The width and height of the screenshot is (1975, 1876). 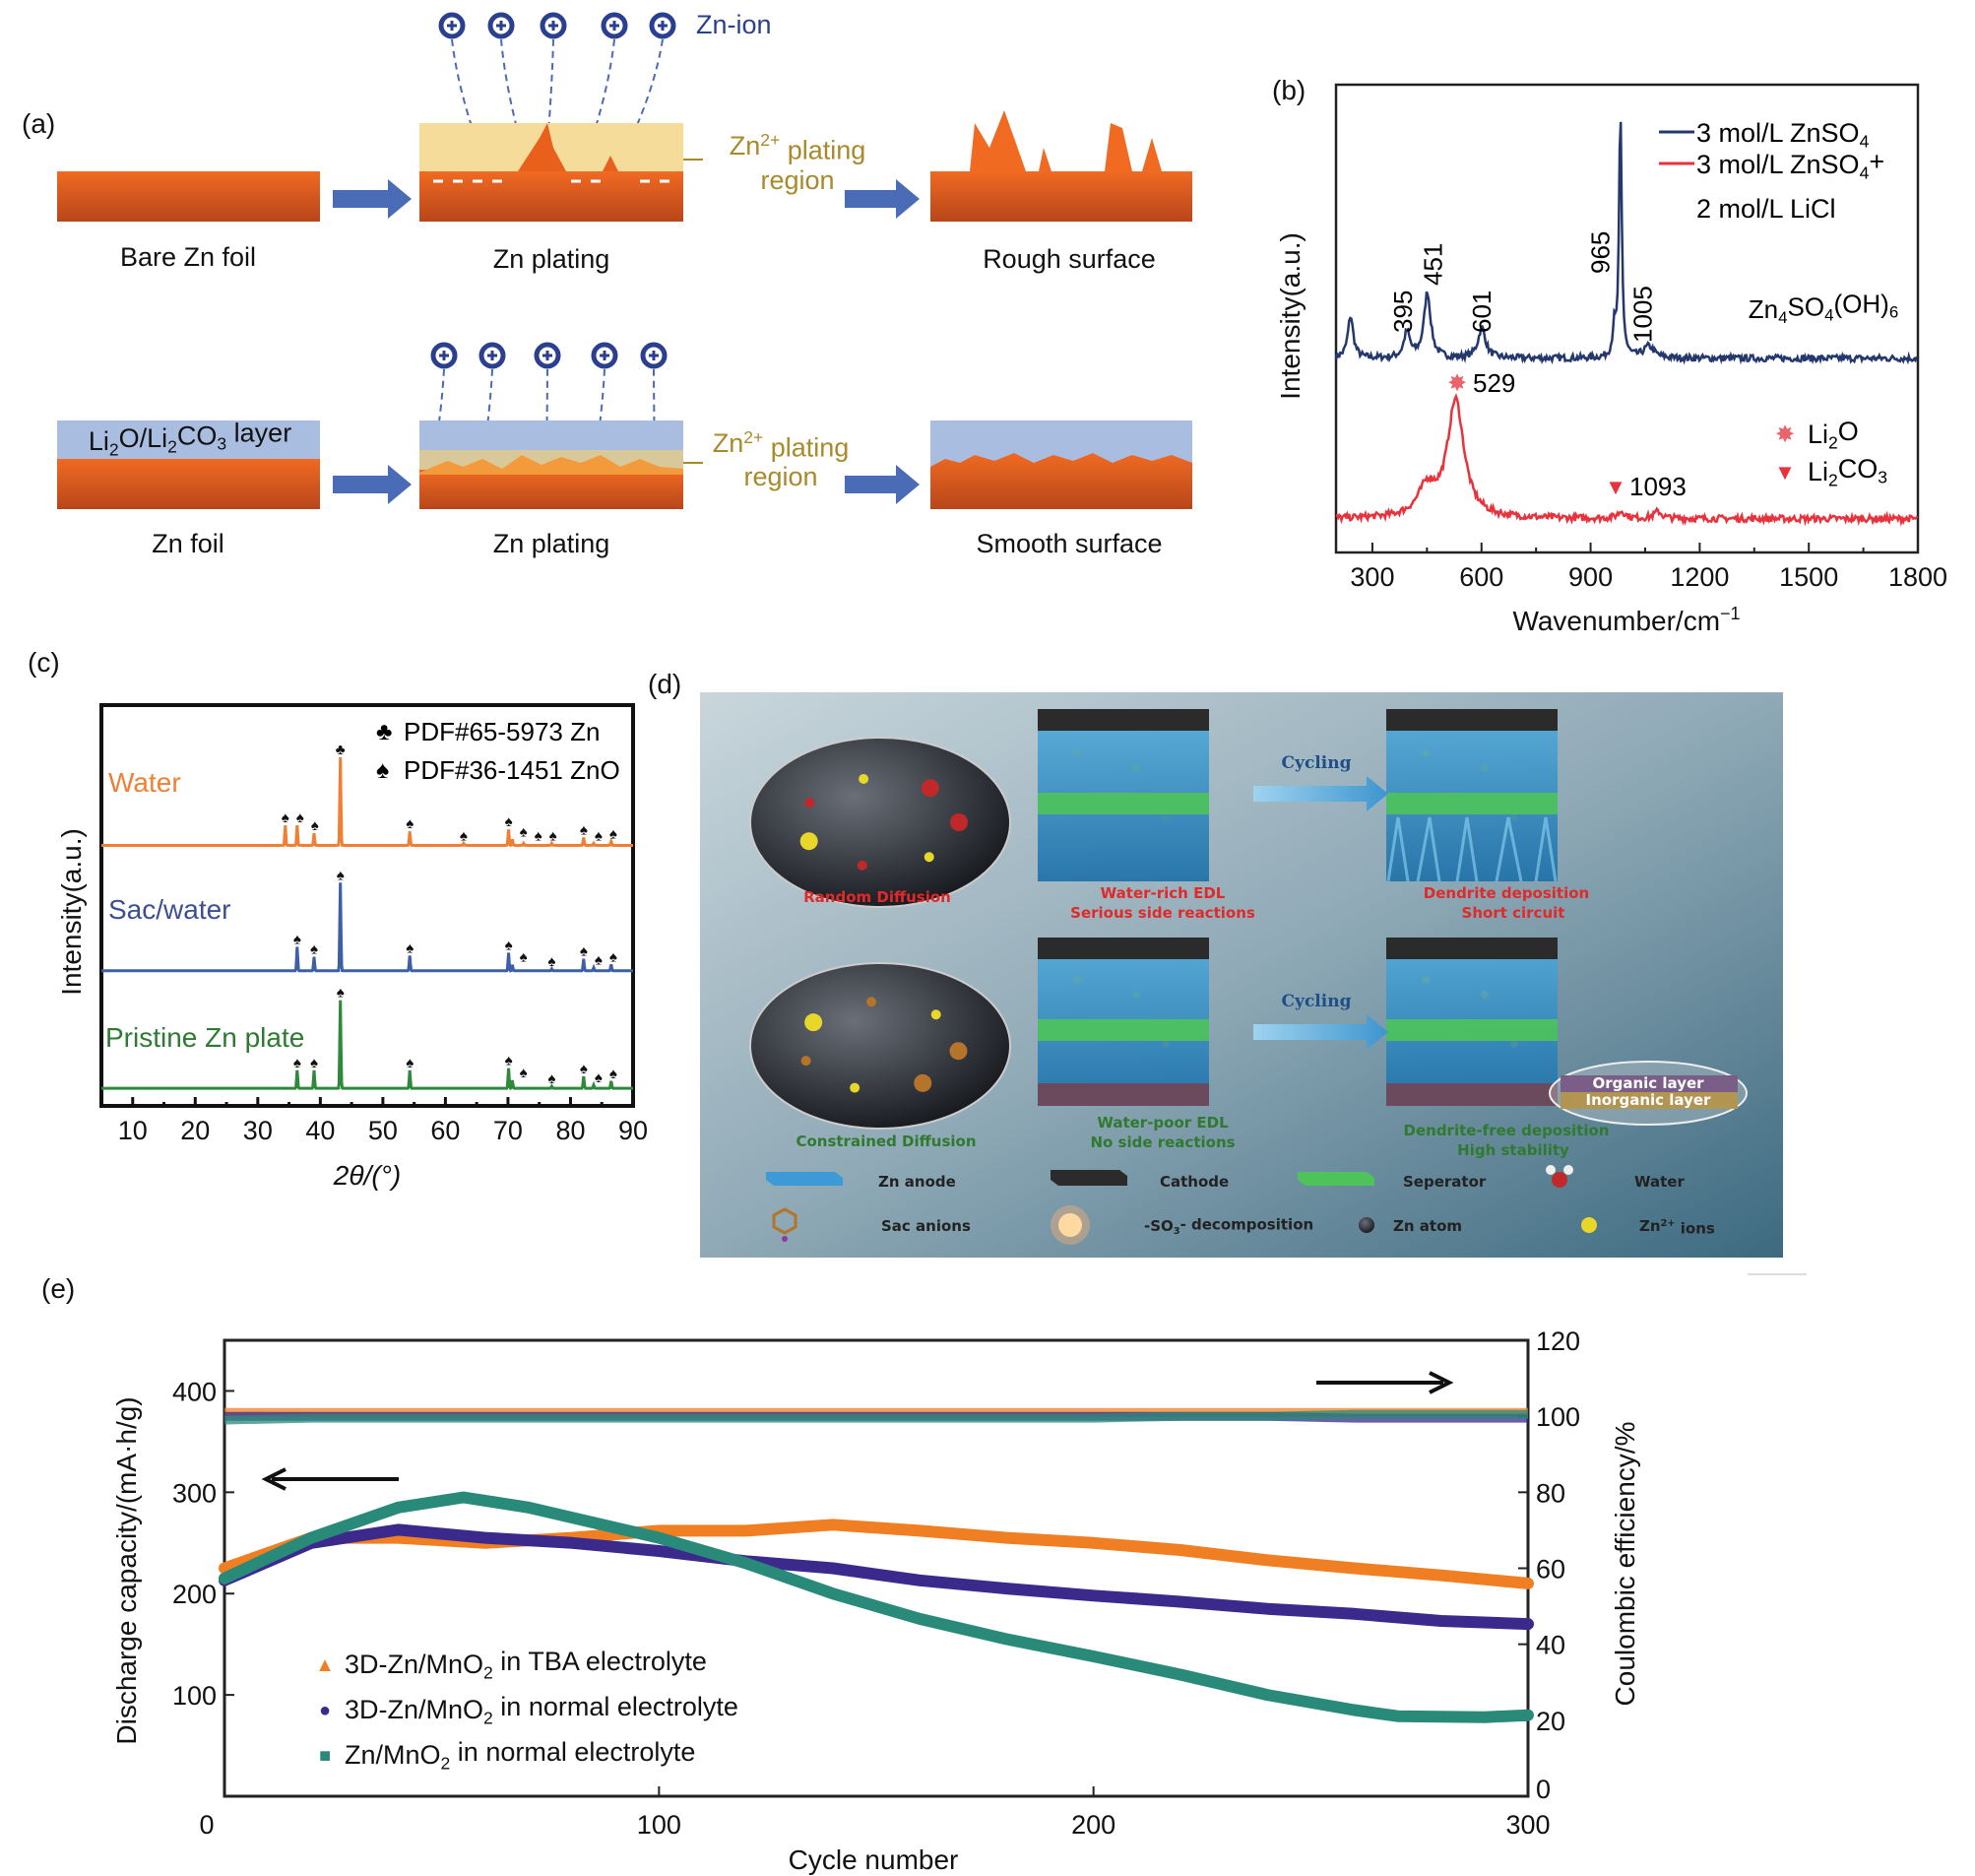 I want to click on zn-plating-foil, so click(x=551, y=197).